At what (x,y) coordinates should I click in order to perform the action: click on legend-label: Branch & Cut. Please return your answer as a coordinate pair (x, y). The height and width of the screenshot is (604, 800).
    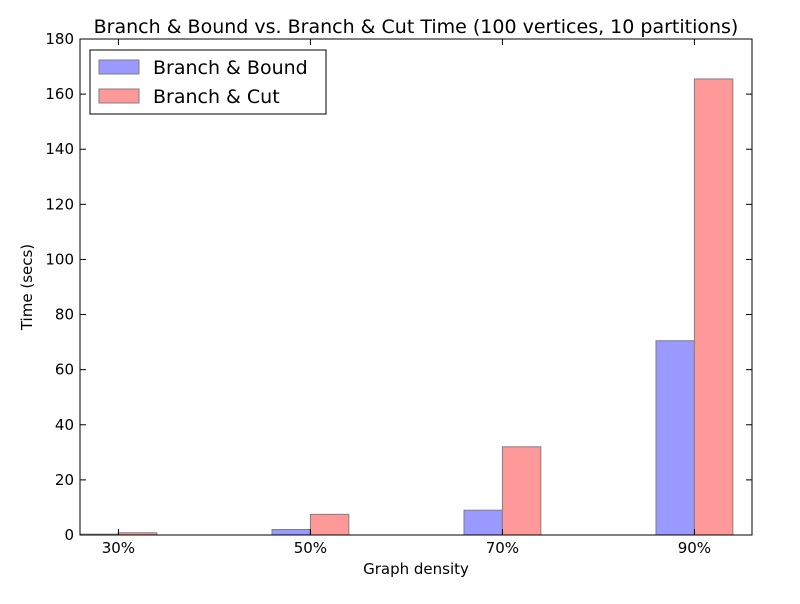
    Looking at the image, I should click on (216, 97).